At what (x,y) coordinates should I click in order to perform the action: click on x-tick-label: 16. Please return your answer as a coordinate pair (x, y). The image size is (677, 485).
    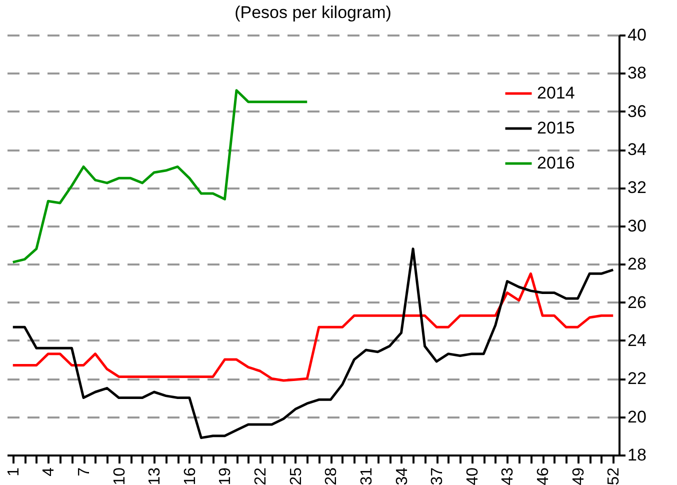
    Looking at the image, I should click on (190, 476).